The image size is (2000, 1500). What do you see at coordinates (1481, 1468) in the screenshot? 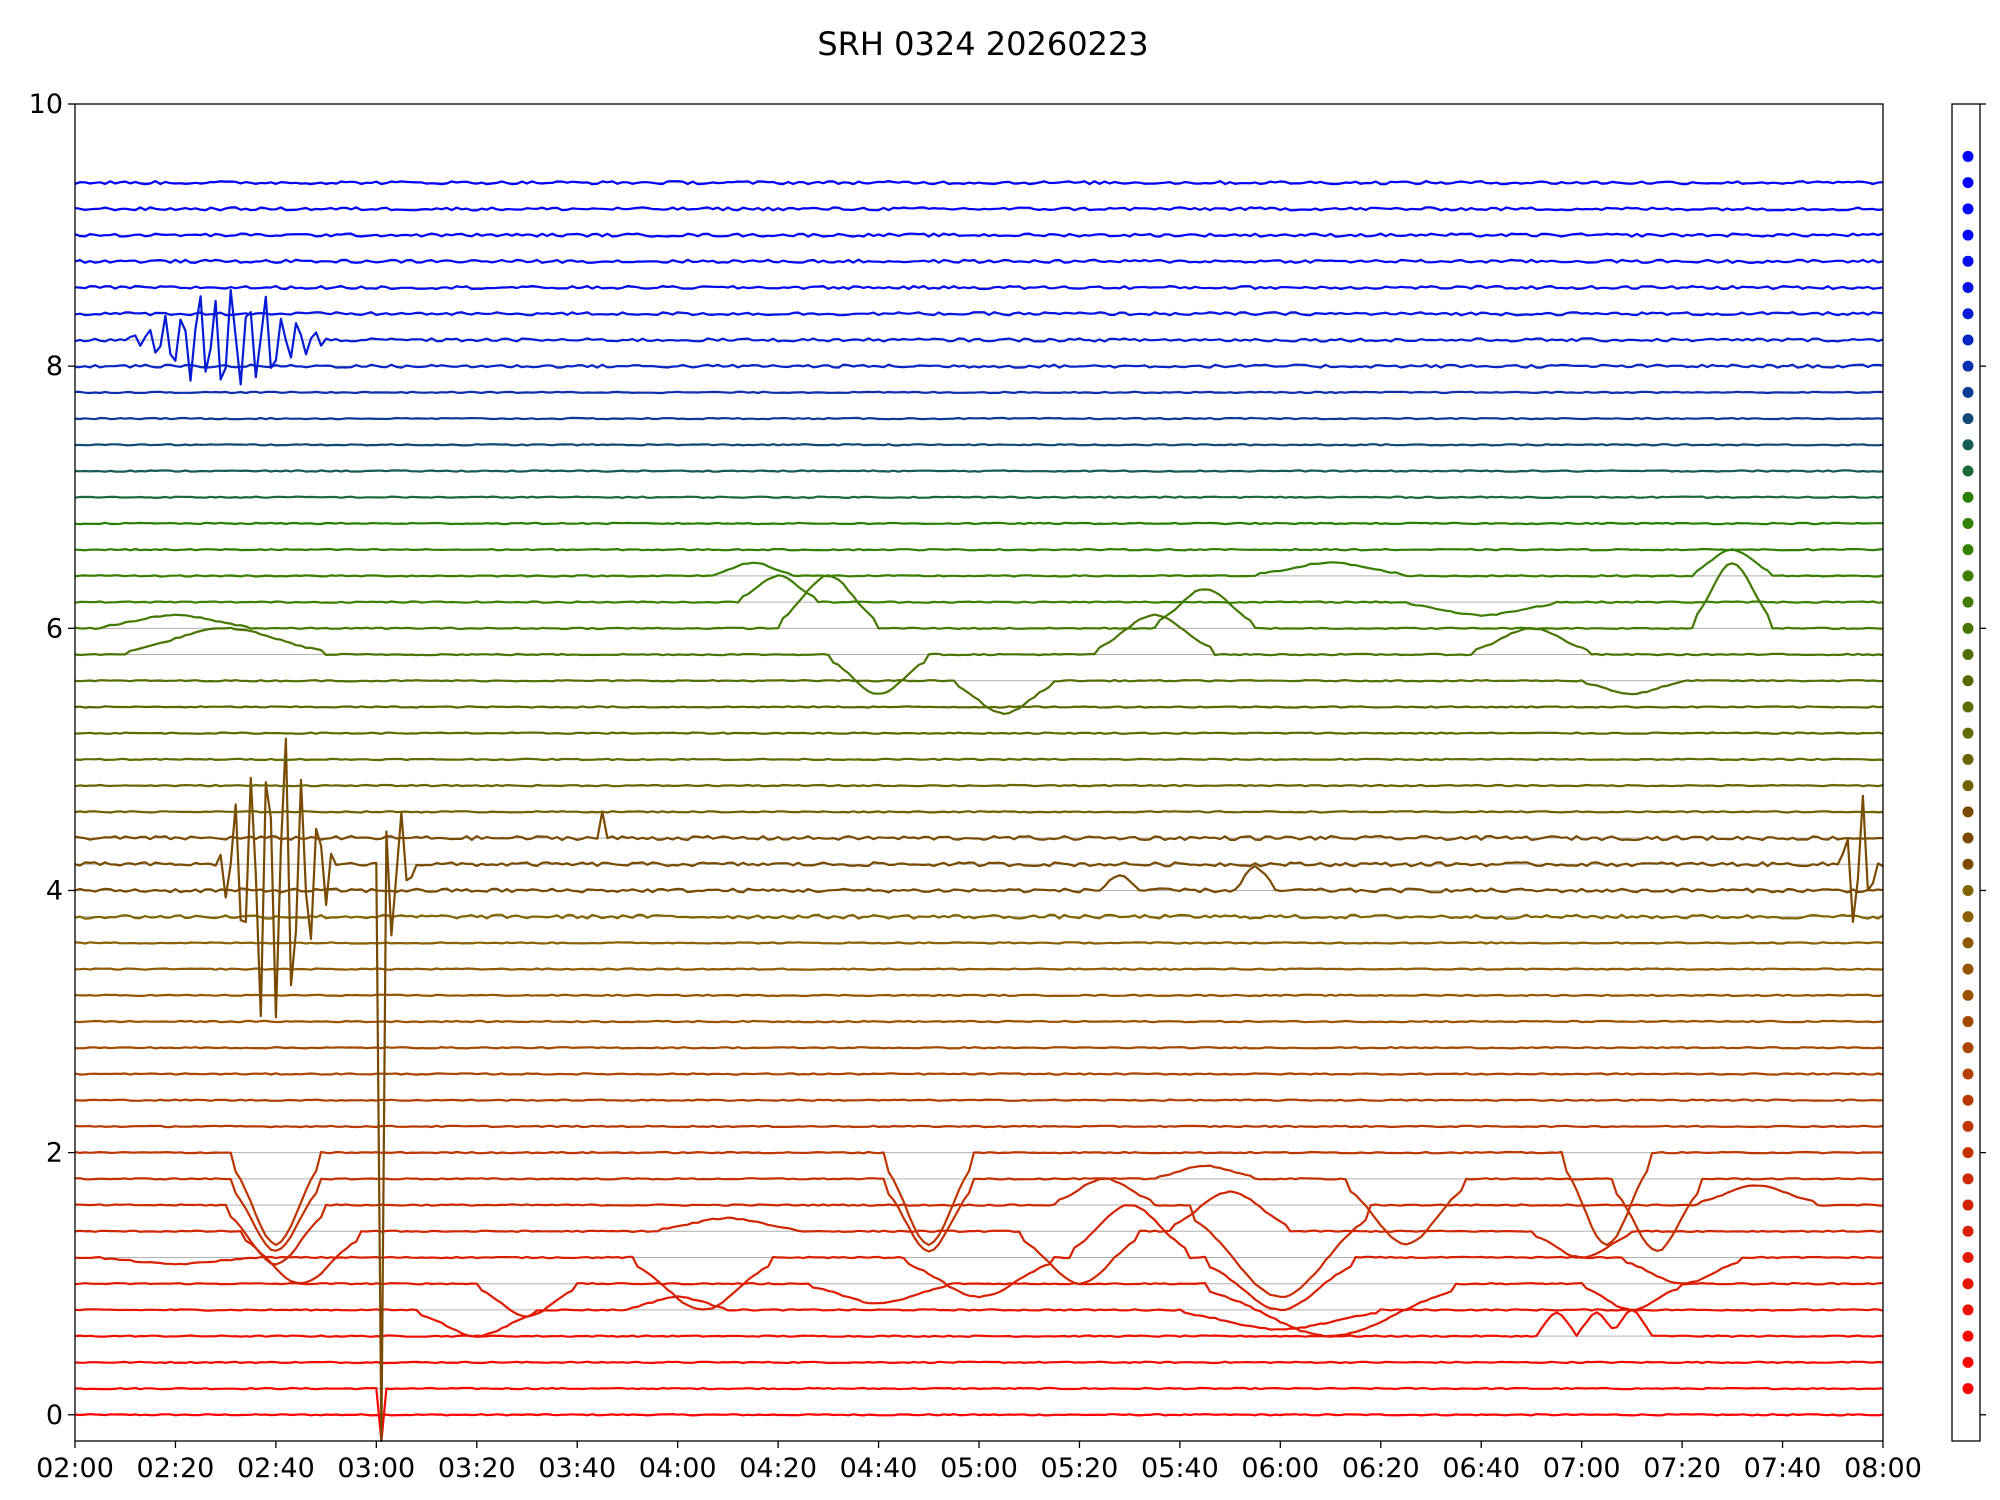
I see `x-tick-label: 06:40` at bounding box center [1481, 1468].